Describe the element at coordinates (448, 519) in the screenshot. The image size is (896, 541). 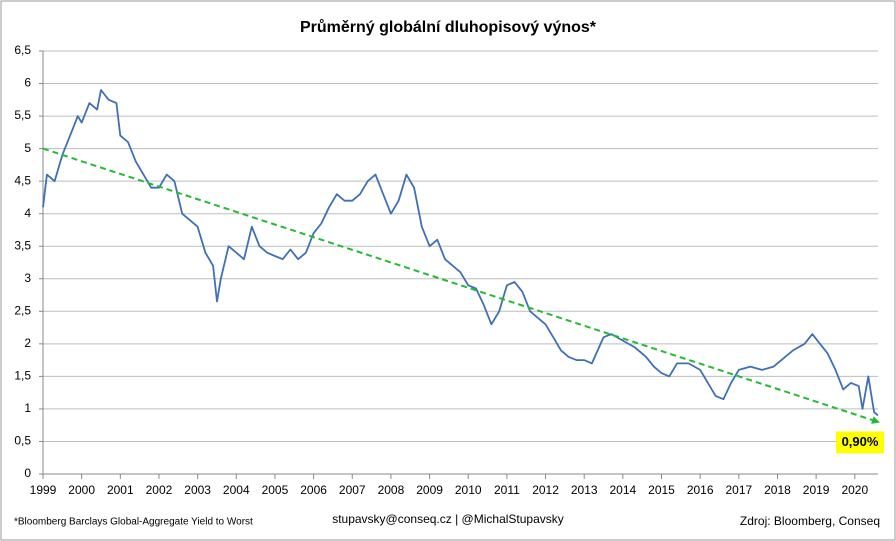
I see `contact: stupavsky@conseq.cz | @MichalStupavsky` at that location.